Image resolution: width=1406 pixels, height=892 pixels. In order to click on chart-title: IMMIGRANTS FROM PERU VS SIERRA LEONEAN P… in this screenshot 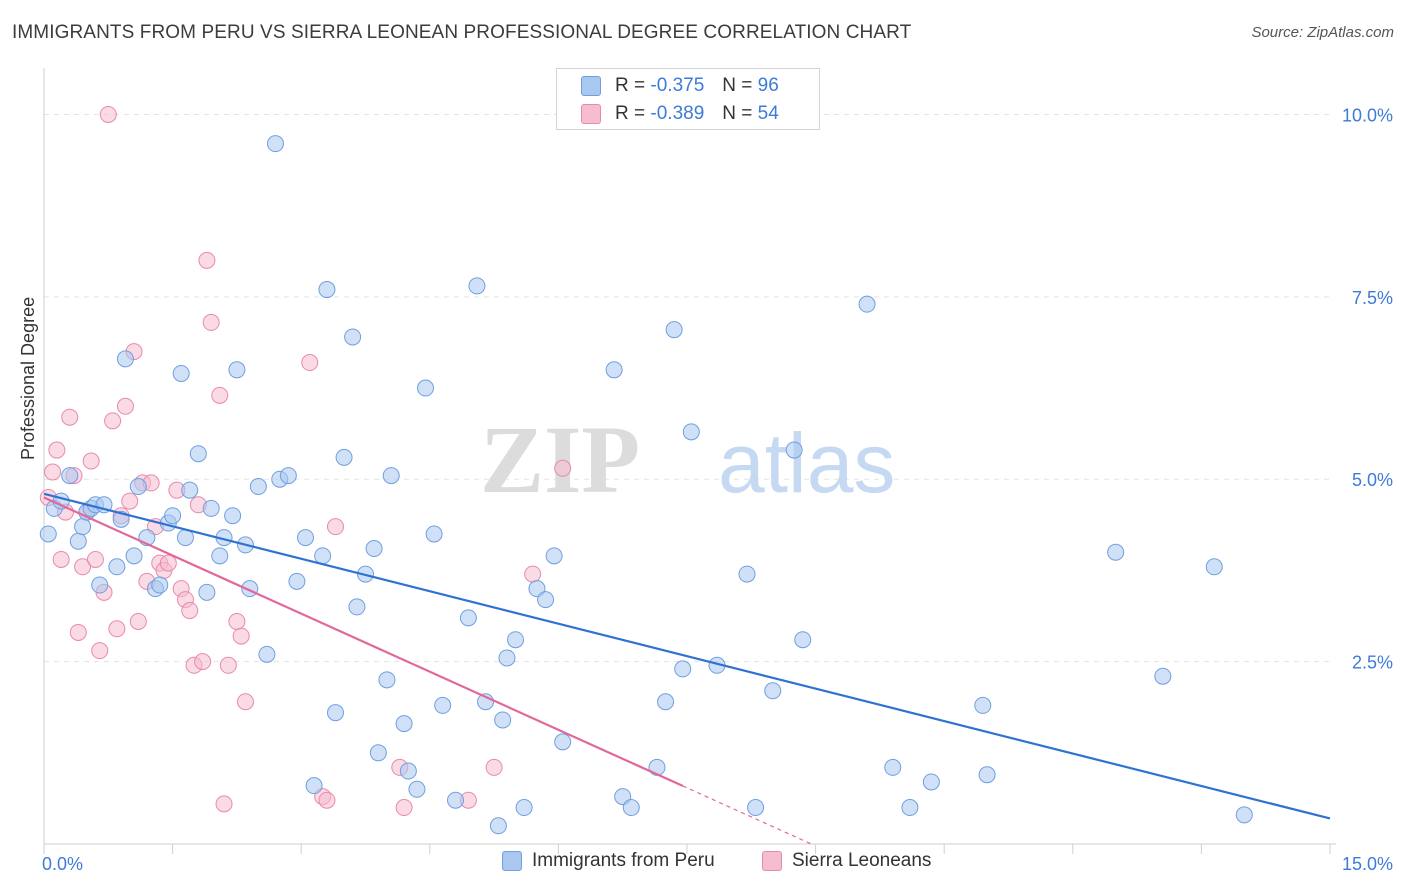, I will do `click(462, 32)`.